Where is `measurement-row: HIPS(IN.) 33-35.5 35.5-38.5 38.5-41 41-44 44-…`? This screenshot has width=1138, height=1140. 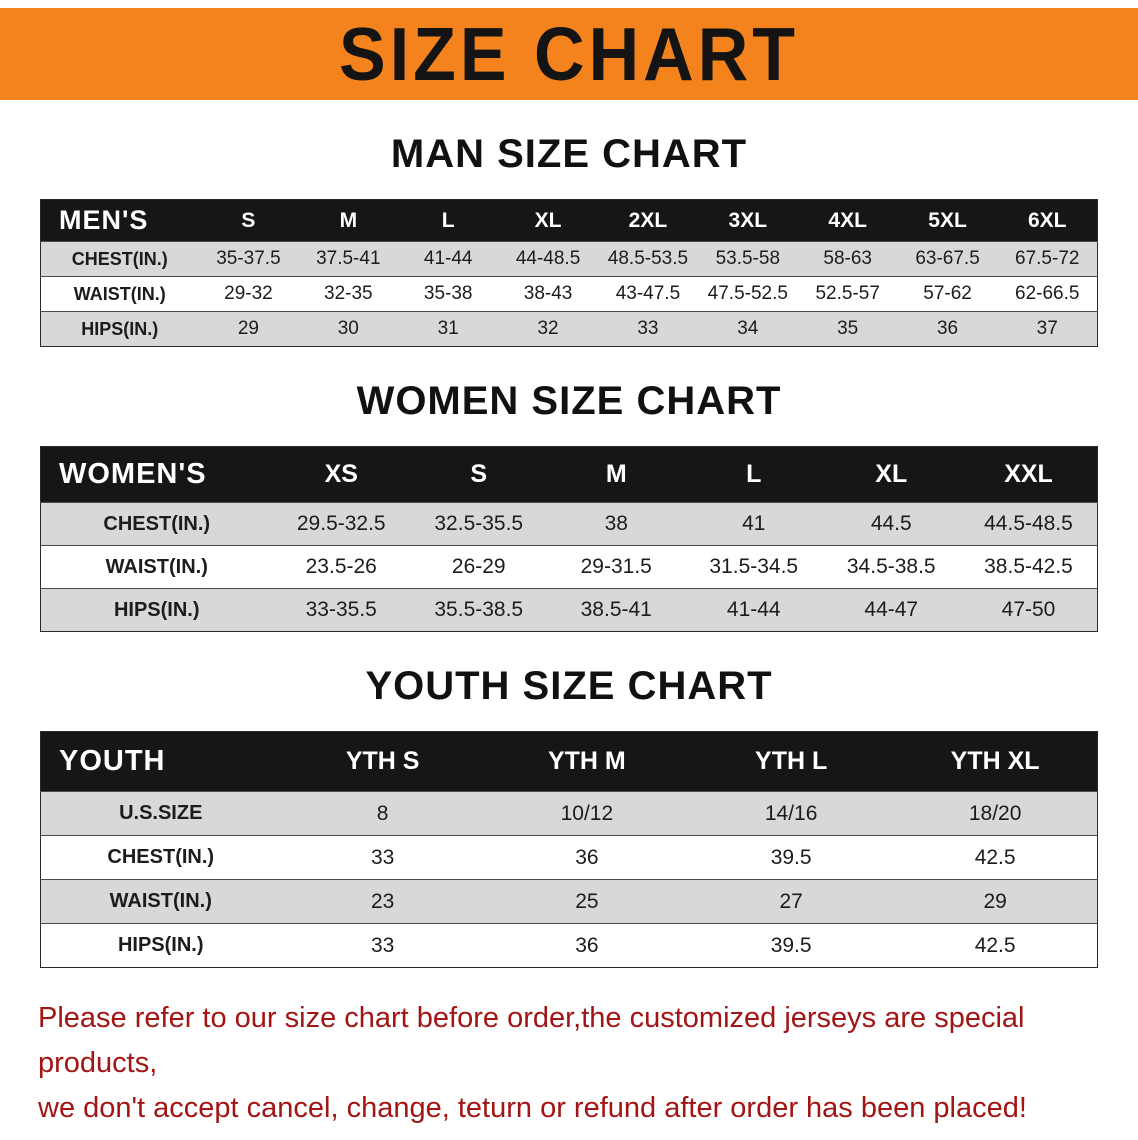
measurement-row: HIPS(IN.) 33-35.5 35.5-38.5 38.5-41 41-44 44-… is located at coordinates (569, 610).